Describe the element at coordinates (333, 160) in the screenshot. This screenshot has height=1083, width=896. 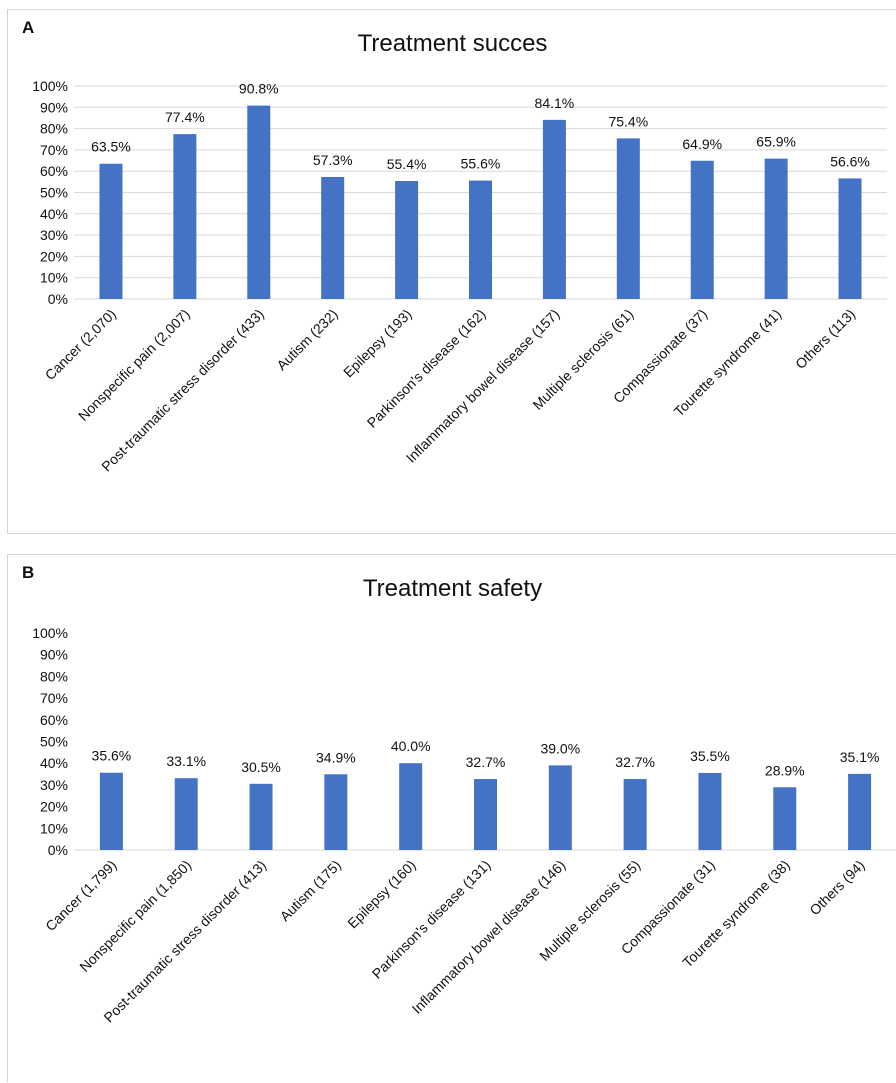
I see `data-label: 57.3%` at that location.